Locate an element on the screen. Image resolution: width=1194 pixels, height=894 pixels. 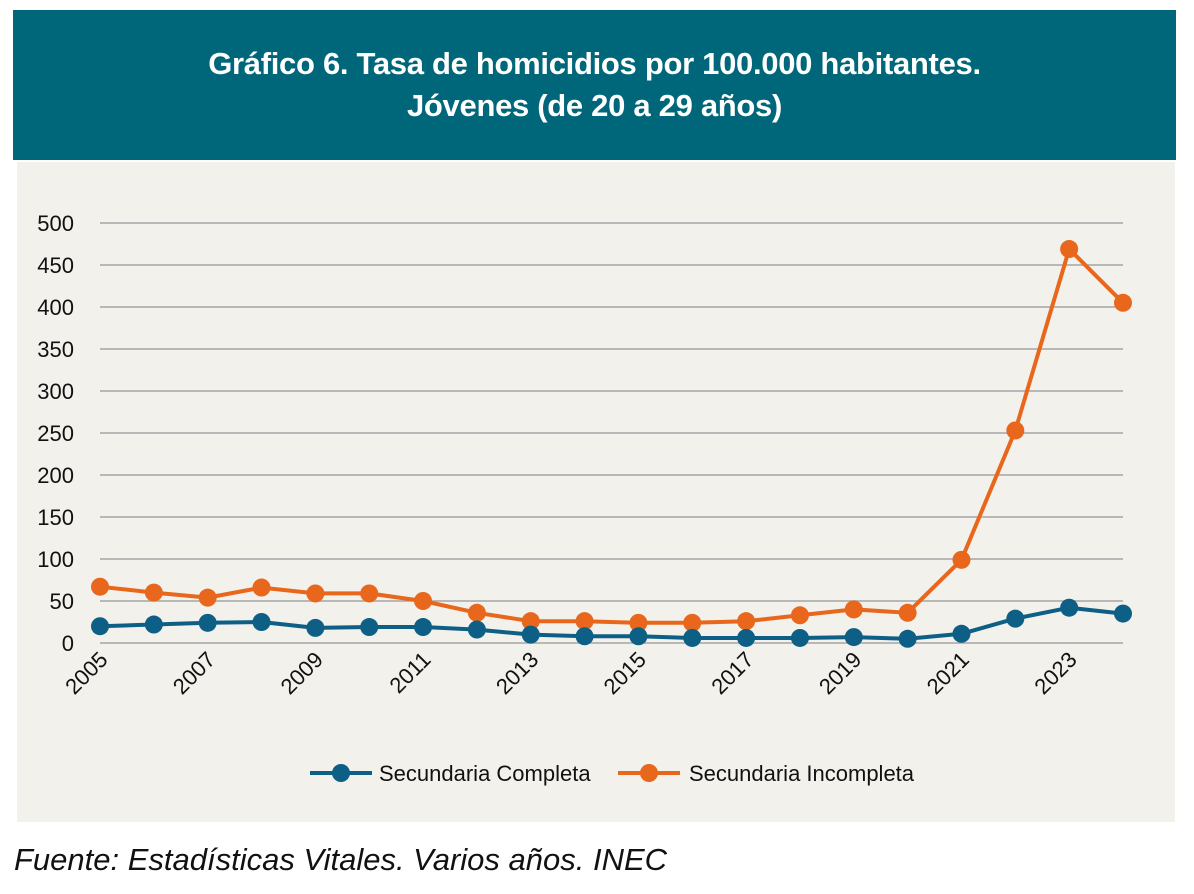
y-tick-label: 0 is located at coordinates (68, 643).